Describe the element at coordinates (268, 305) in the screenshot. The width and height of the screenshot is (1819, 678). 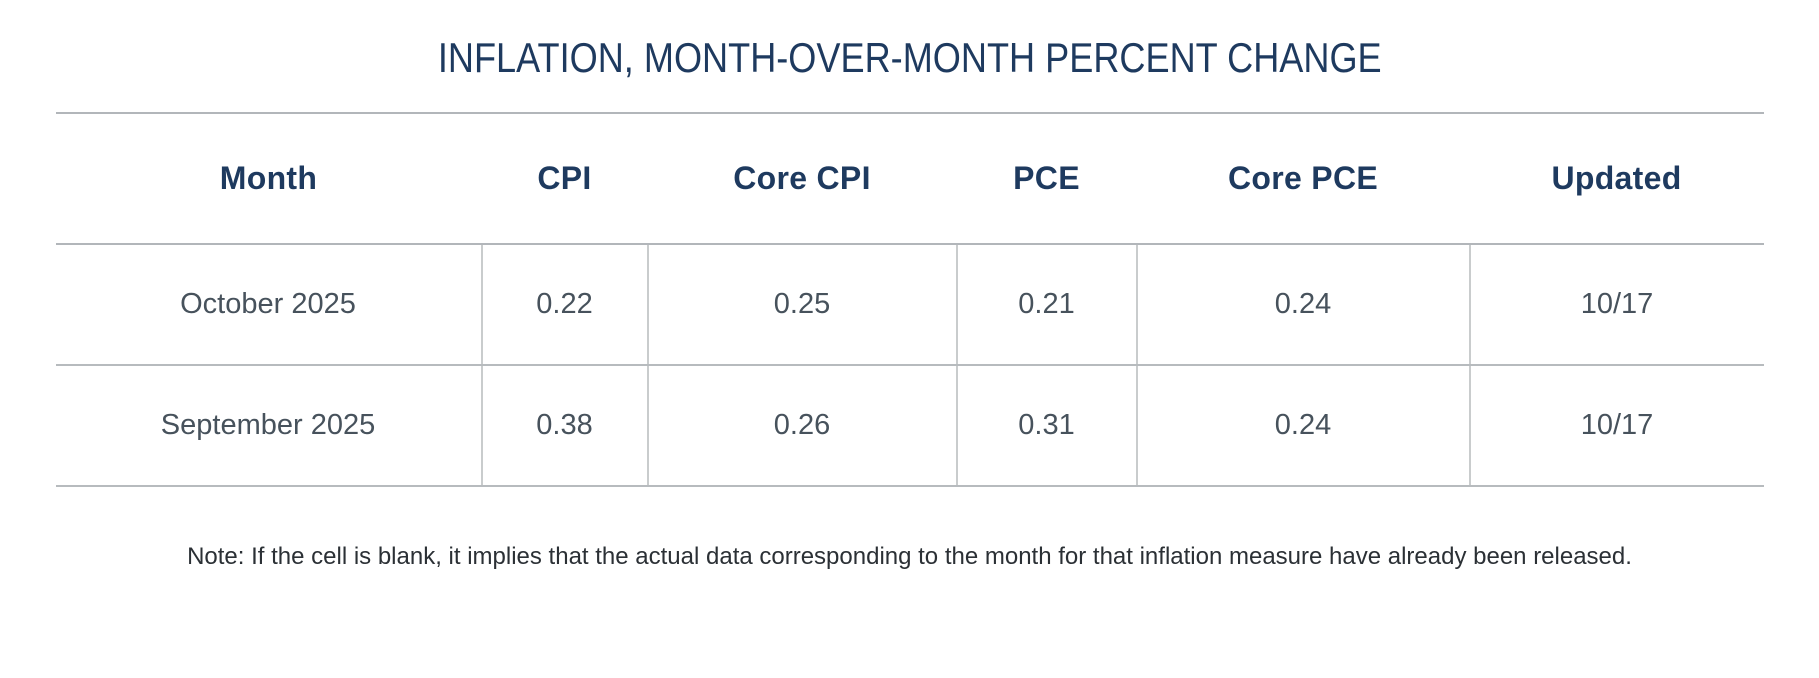
I see `cell-month: October 2025` at that location.